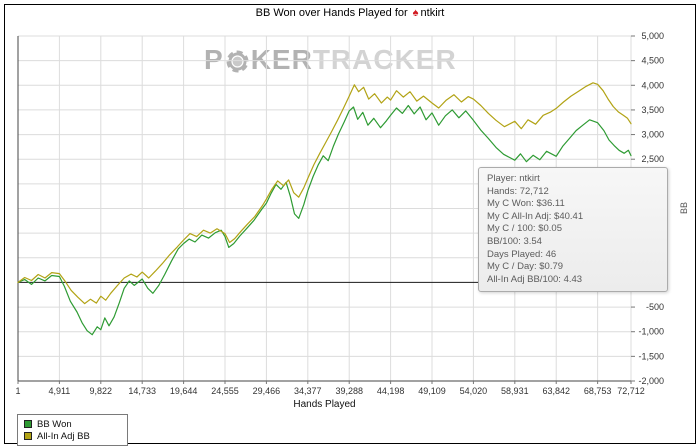  Describe the element at coordinates (391, 391) in the screenshot. I see `svg-text: 44,198` at that location.